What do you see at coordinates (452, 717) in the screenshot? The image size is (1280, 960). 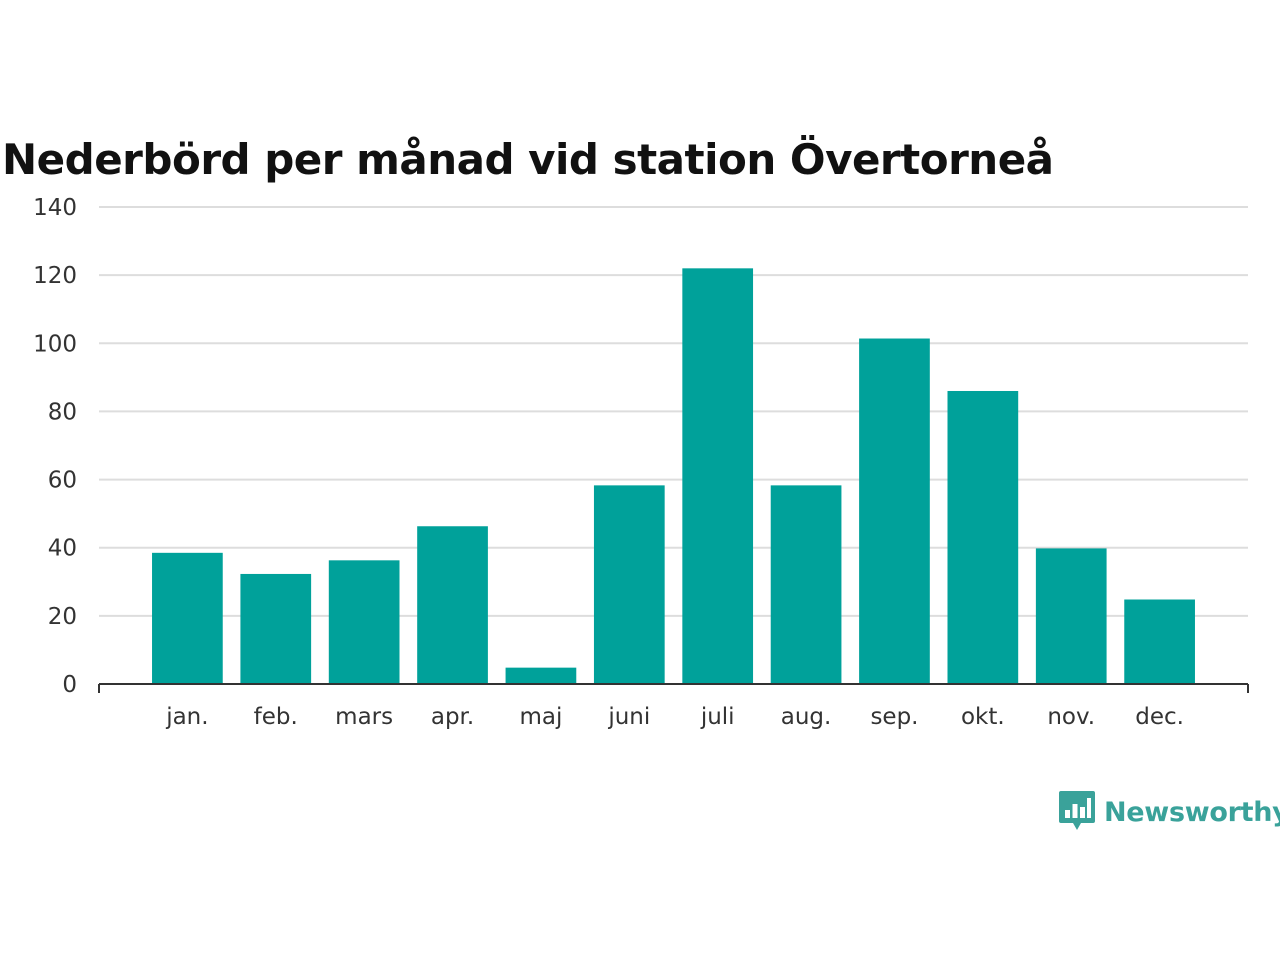 I see `x-tick-label: apr.` at bounding box center [452, 717].